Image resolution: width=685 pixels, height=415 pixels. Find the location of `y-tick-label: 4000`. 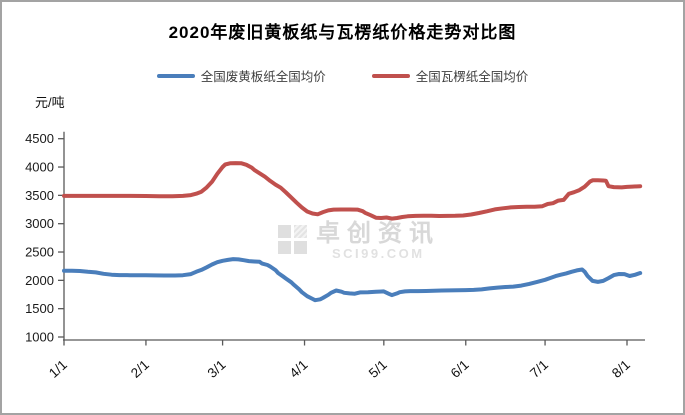

y-tick-label: 4000 is located at coordinates (39, 167).